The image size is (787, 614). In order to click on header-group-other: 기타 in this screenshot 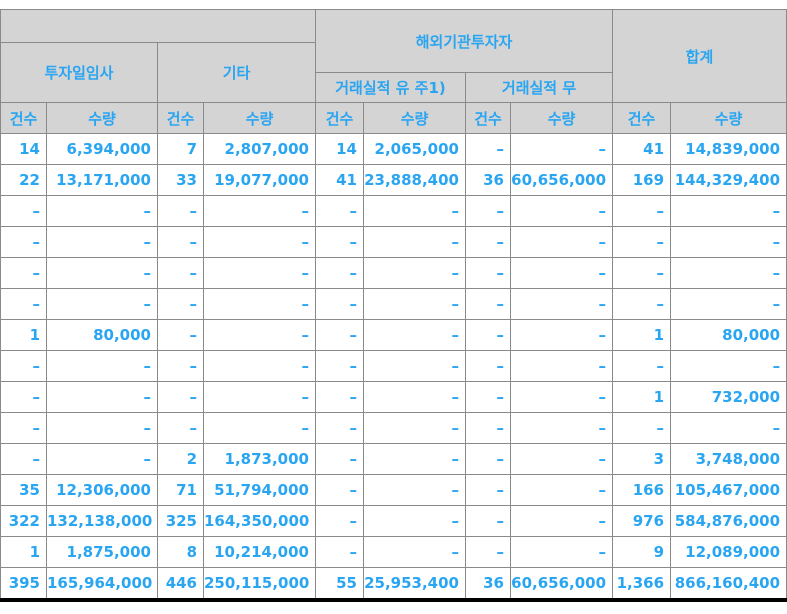, I will do `click(236, 72)`.